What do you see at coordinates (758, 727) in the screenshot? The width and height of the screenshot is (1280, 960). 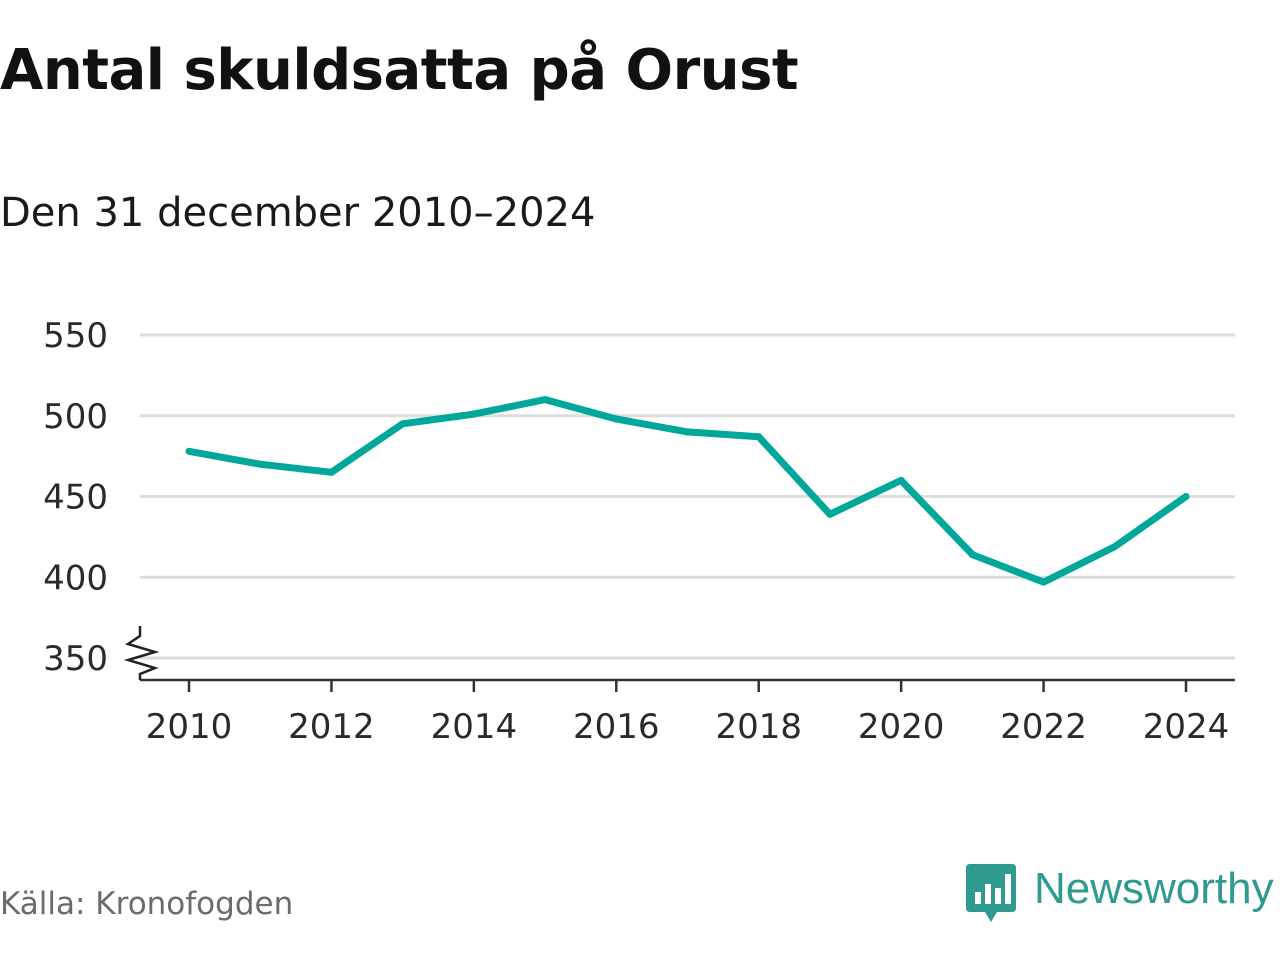 I see `x-tick-label-2018: 2018` at bounding box center [758, 727].